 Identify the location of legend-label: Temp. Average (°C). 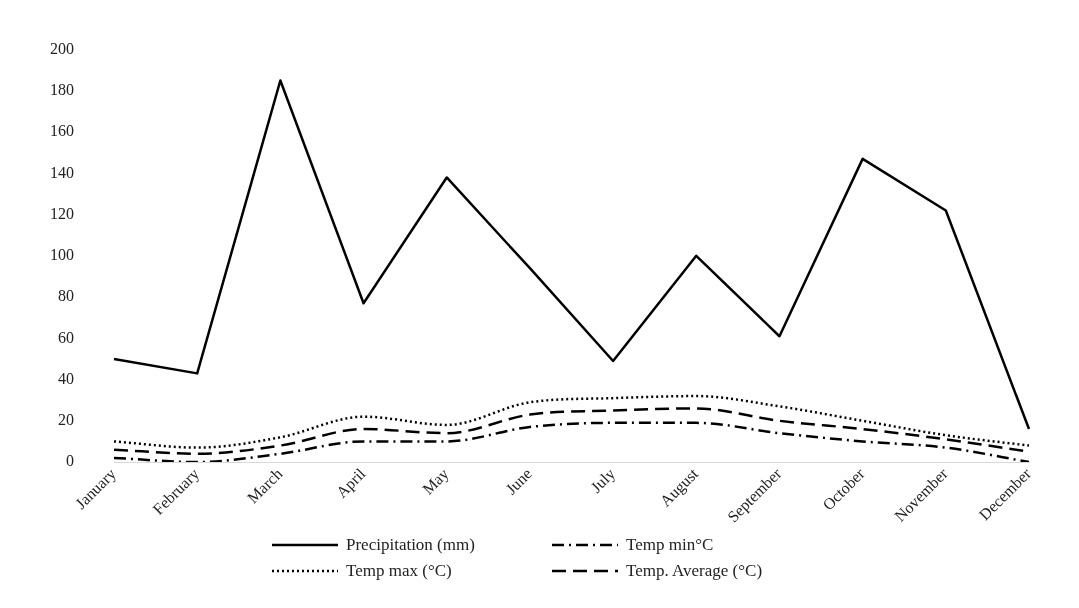
(694, 571).